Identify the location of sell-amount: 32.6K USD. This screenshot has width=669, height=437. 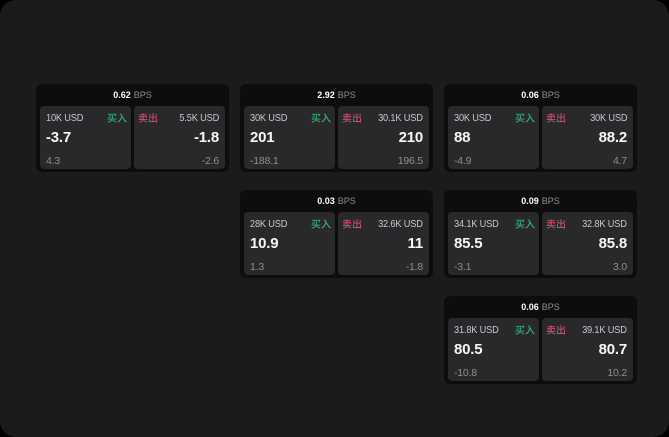
(400, 223).